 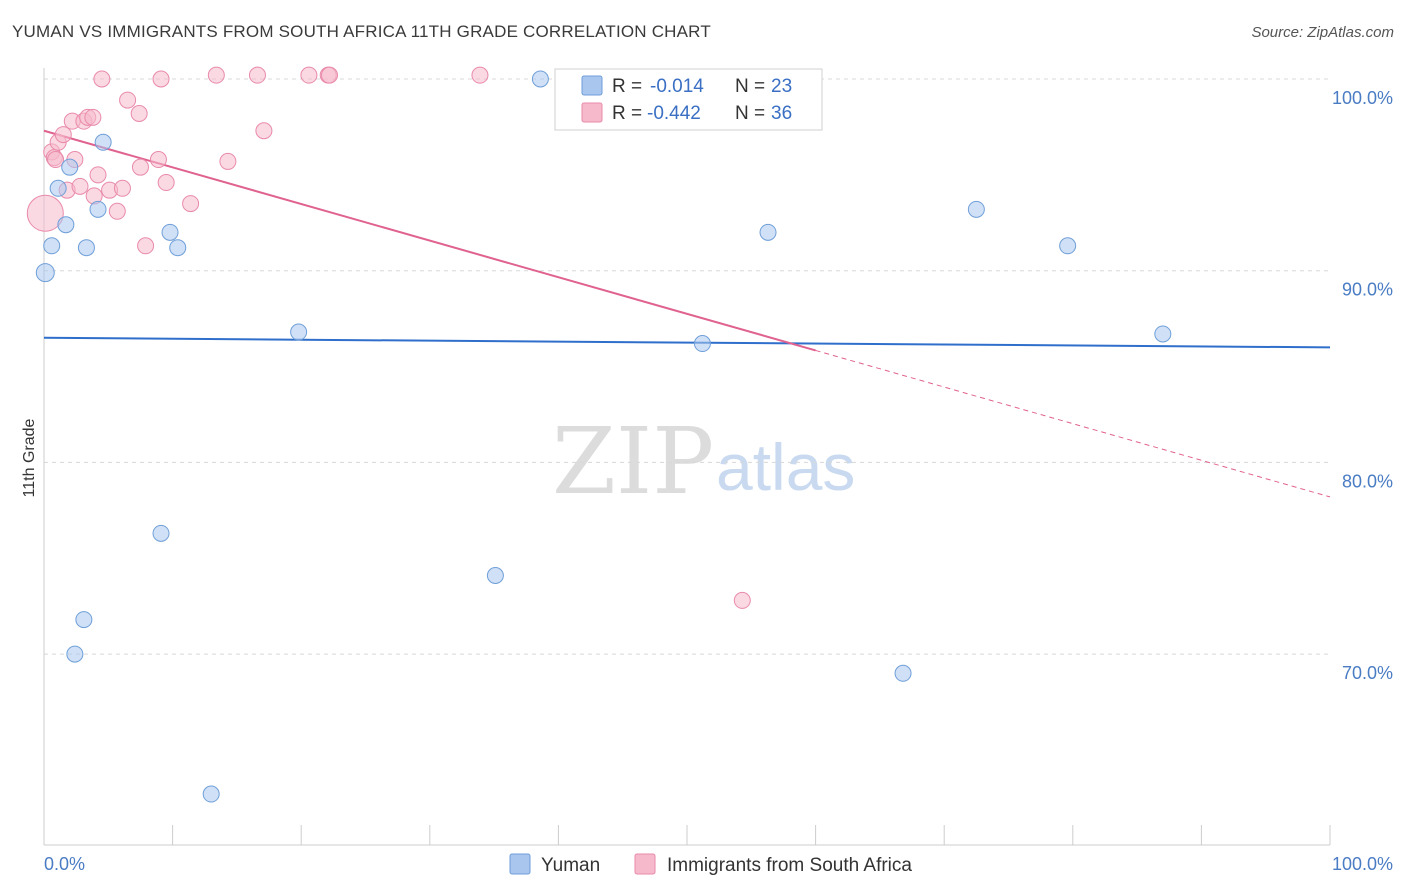 I want to click on trend-line-immigrants, so click(x=429, y=240).